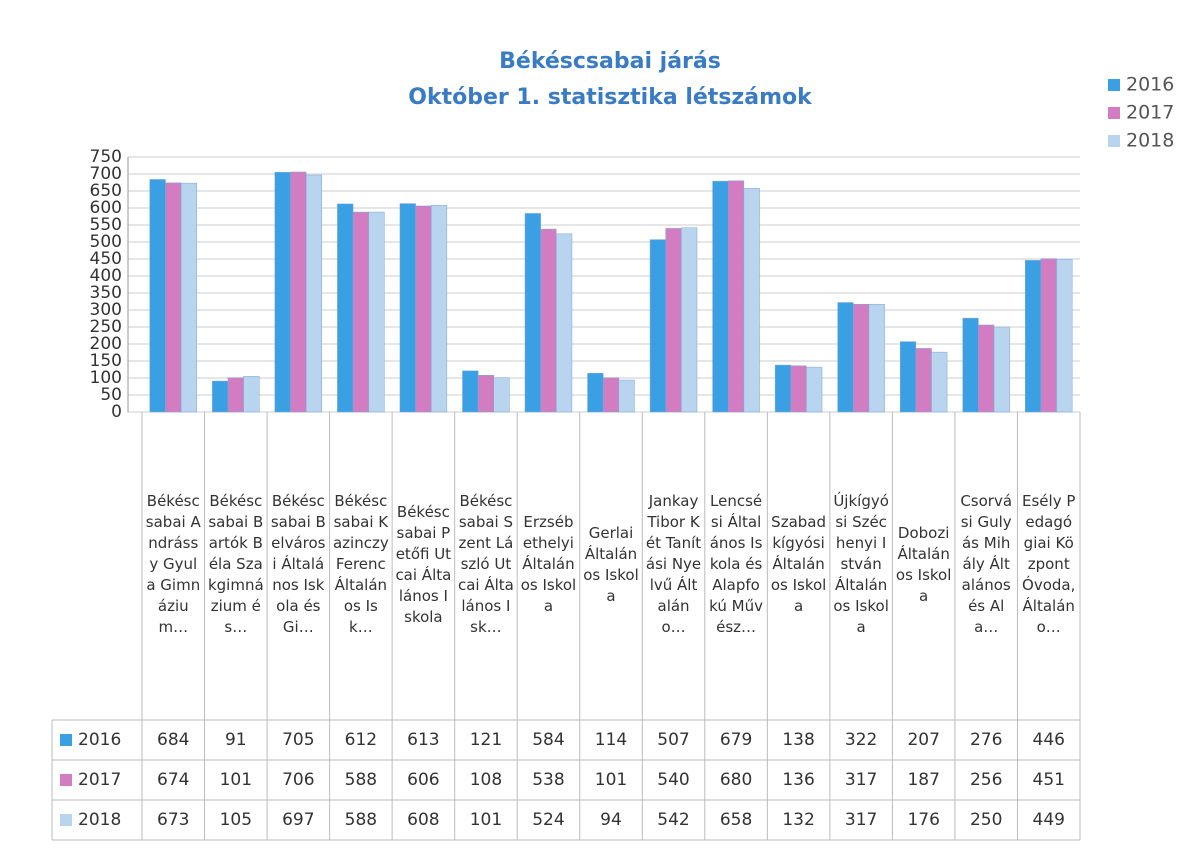 Image resolution: width=1204 pixels, height=856 pixels. What do you see at coordinates (798, 564) in the screenshot?
I see `x-tick-label: Szabadkígyósi Általános Iskola` at bounding box center [798, 564].